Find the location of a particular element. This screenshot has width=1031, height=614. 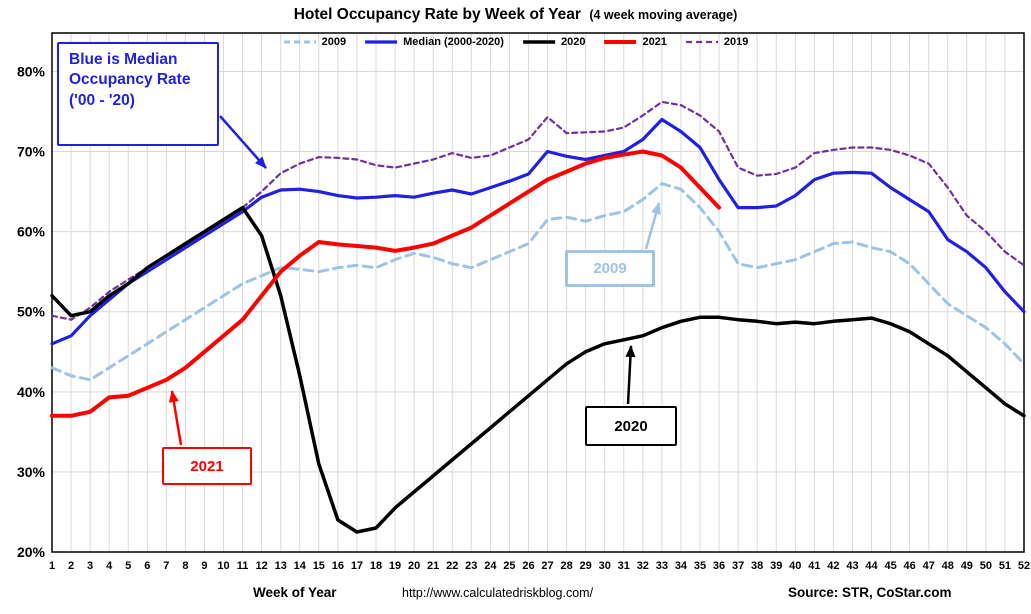

x-tick-label: 48 is located at coordinates (948, 566).